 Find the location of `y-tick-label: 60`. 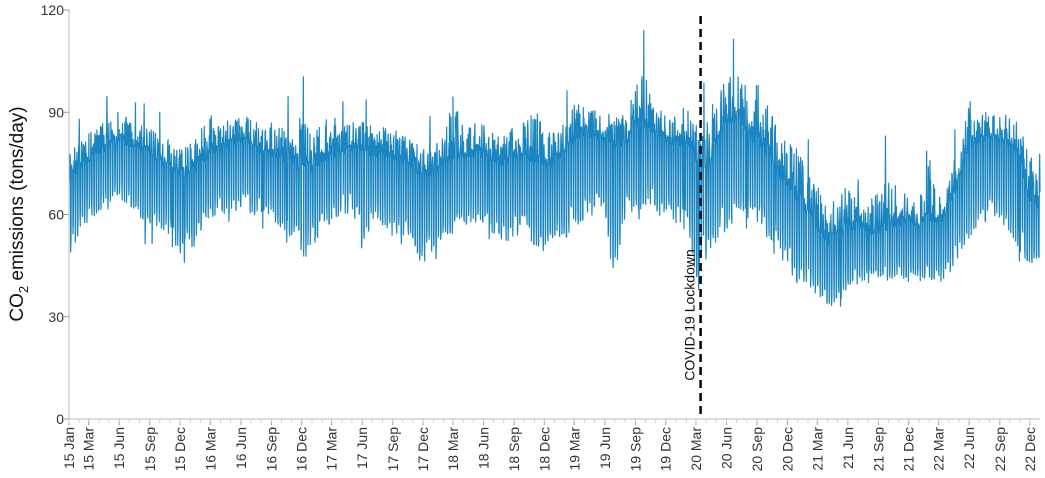

y-tick-label: 60 is located at coordinates (56, 215).